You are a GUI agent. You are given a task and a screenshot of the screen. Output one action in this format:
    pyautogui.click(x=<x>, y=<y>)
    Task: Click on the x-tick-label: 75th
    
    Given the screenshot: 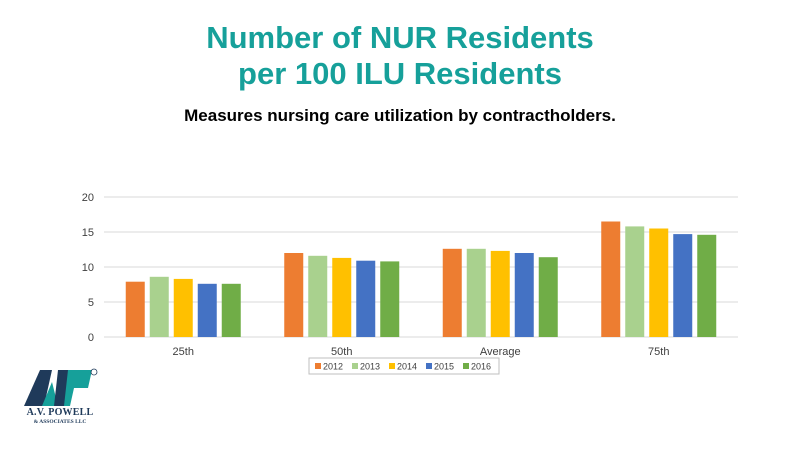 What is the action you would take?
    pyautogui.click(x=658, y=352)
    